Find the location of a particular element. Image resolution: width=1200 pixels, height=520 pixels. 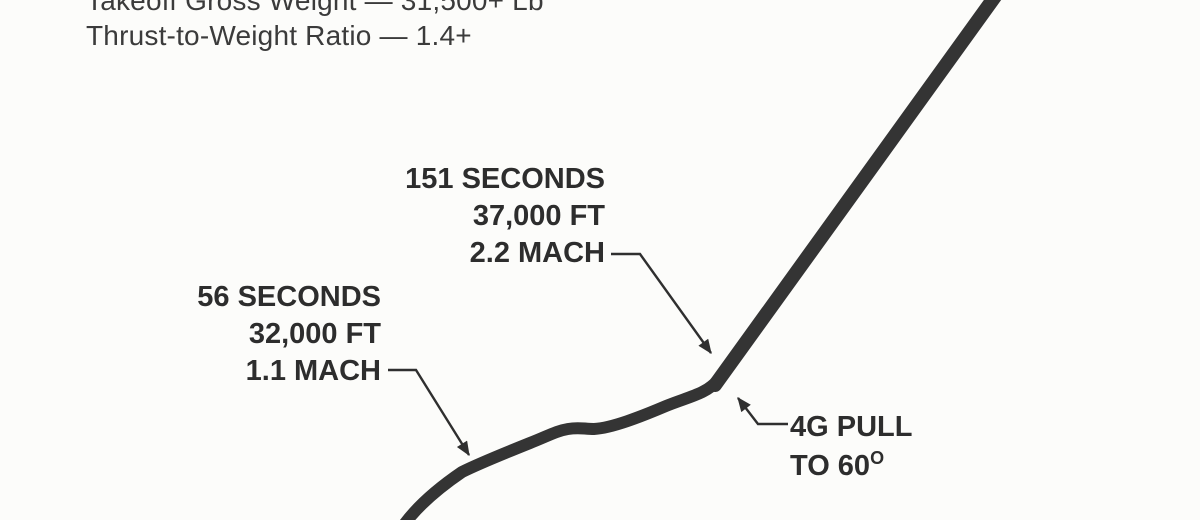

callout-4g-pull-line1: 4G PULL is located at coordinates (851, 427).